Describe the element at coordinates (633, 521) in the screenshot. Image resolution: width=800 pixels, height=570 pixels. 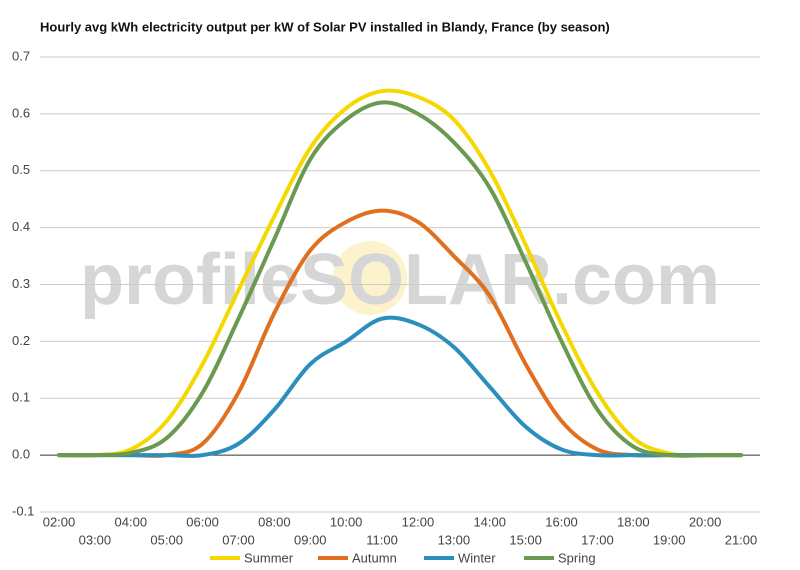
I see `x-tick-label: 18:00` at that location.